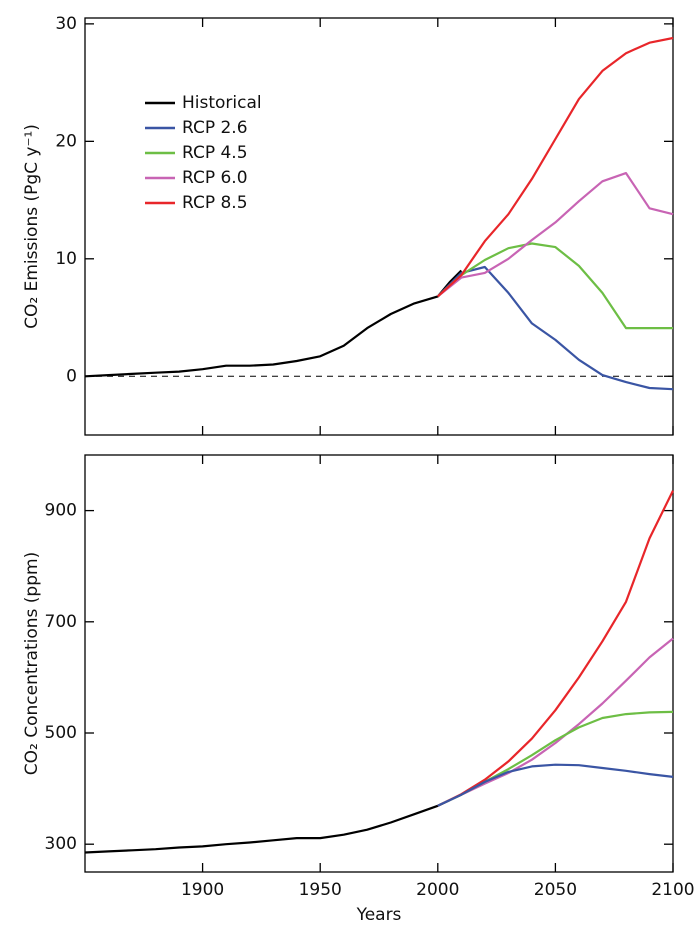  What do you see at coordinates (215, 153) in the screenshot?
I see `legend-label: RCP 4.5` at bounding box center [215, 153].